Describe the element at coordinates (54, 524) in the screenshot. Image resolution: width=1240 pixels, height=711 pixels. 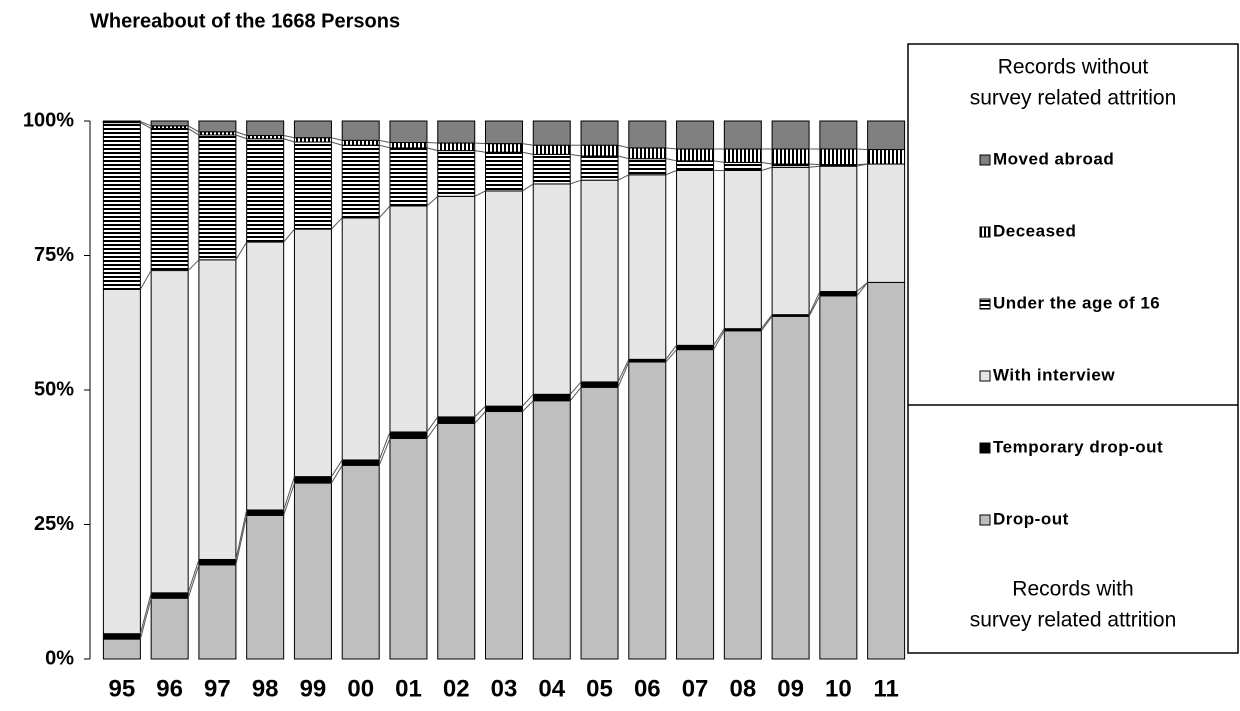
I see `y-tick-label: 25%` at that location.